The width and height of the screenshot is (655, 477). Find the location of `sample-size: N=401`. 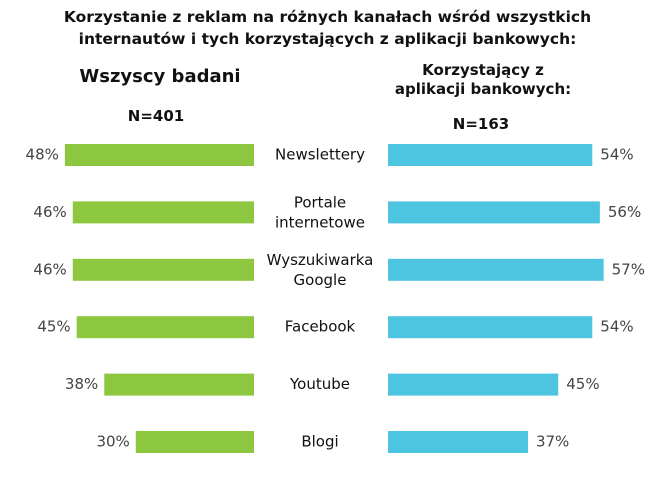

sample-size: N=401 is located at coordinates (156, 116).